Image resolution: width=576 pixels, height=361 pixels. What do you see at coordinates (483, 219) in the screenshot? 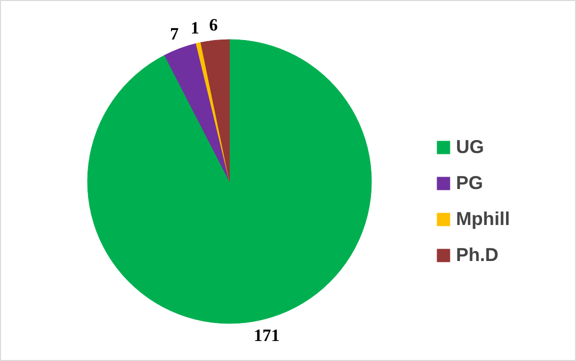
I see `legend-label: Mphill` at bounding box center [483, 219].